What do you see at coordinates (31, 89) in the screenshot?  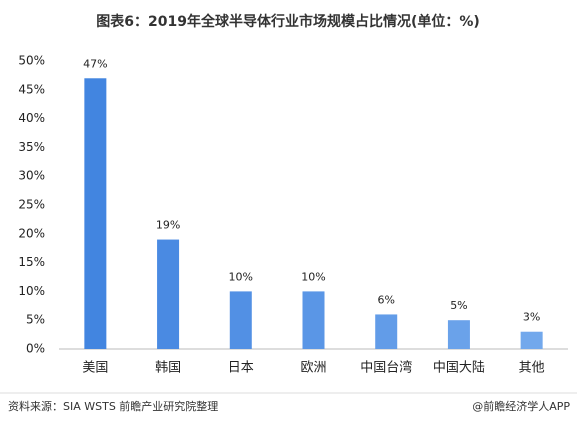 I see `y-tick-label: 45%` at bounding box center [31, 89].